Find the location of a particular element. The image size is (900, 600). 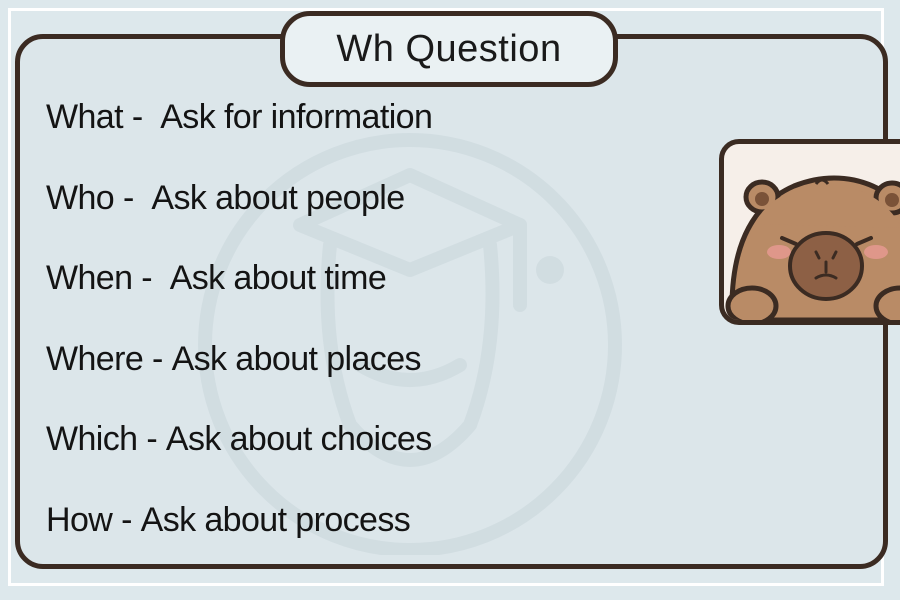

sticker-frame is located at coordinates (809, 232).